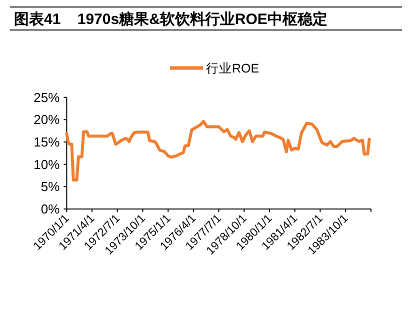  Describe the element at coordinates (171, 19) in the screenshot. I see `chart-title: 图表41 1970s糖果&软饮料行业ROE中枢稳定` at that location.